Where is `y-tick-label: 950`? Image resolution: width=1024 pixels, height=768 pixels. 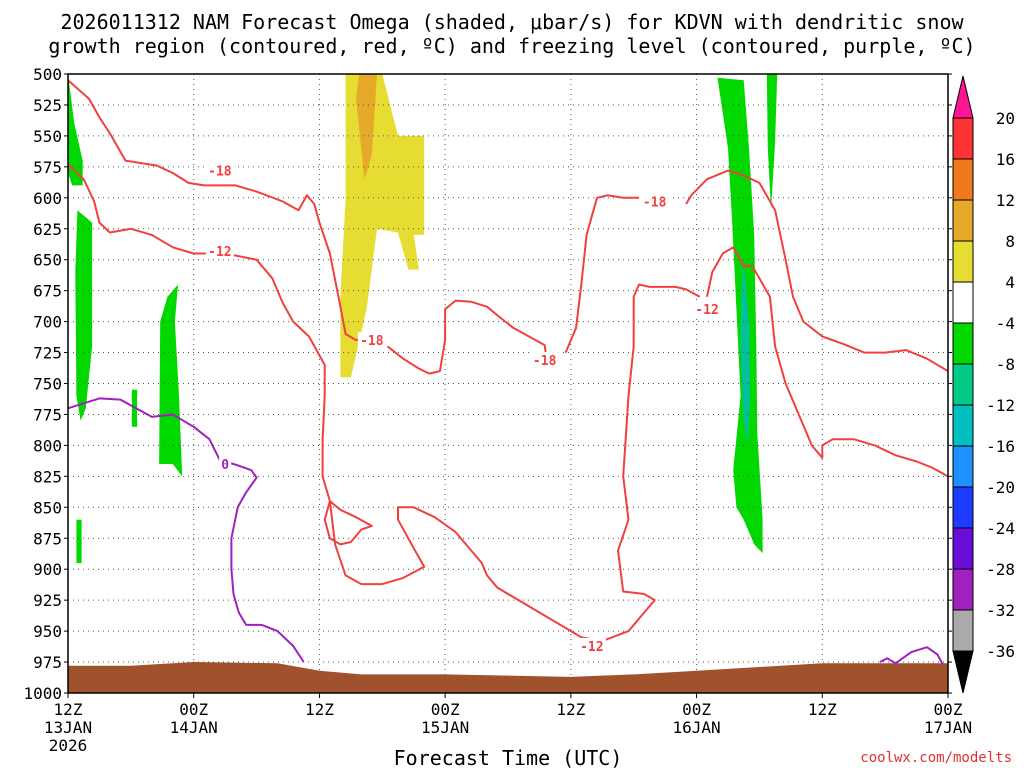
y-tick-label: 950 is located at coordinates (47, 631).